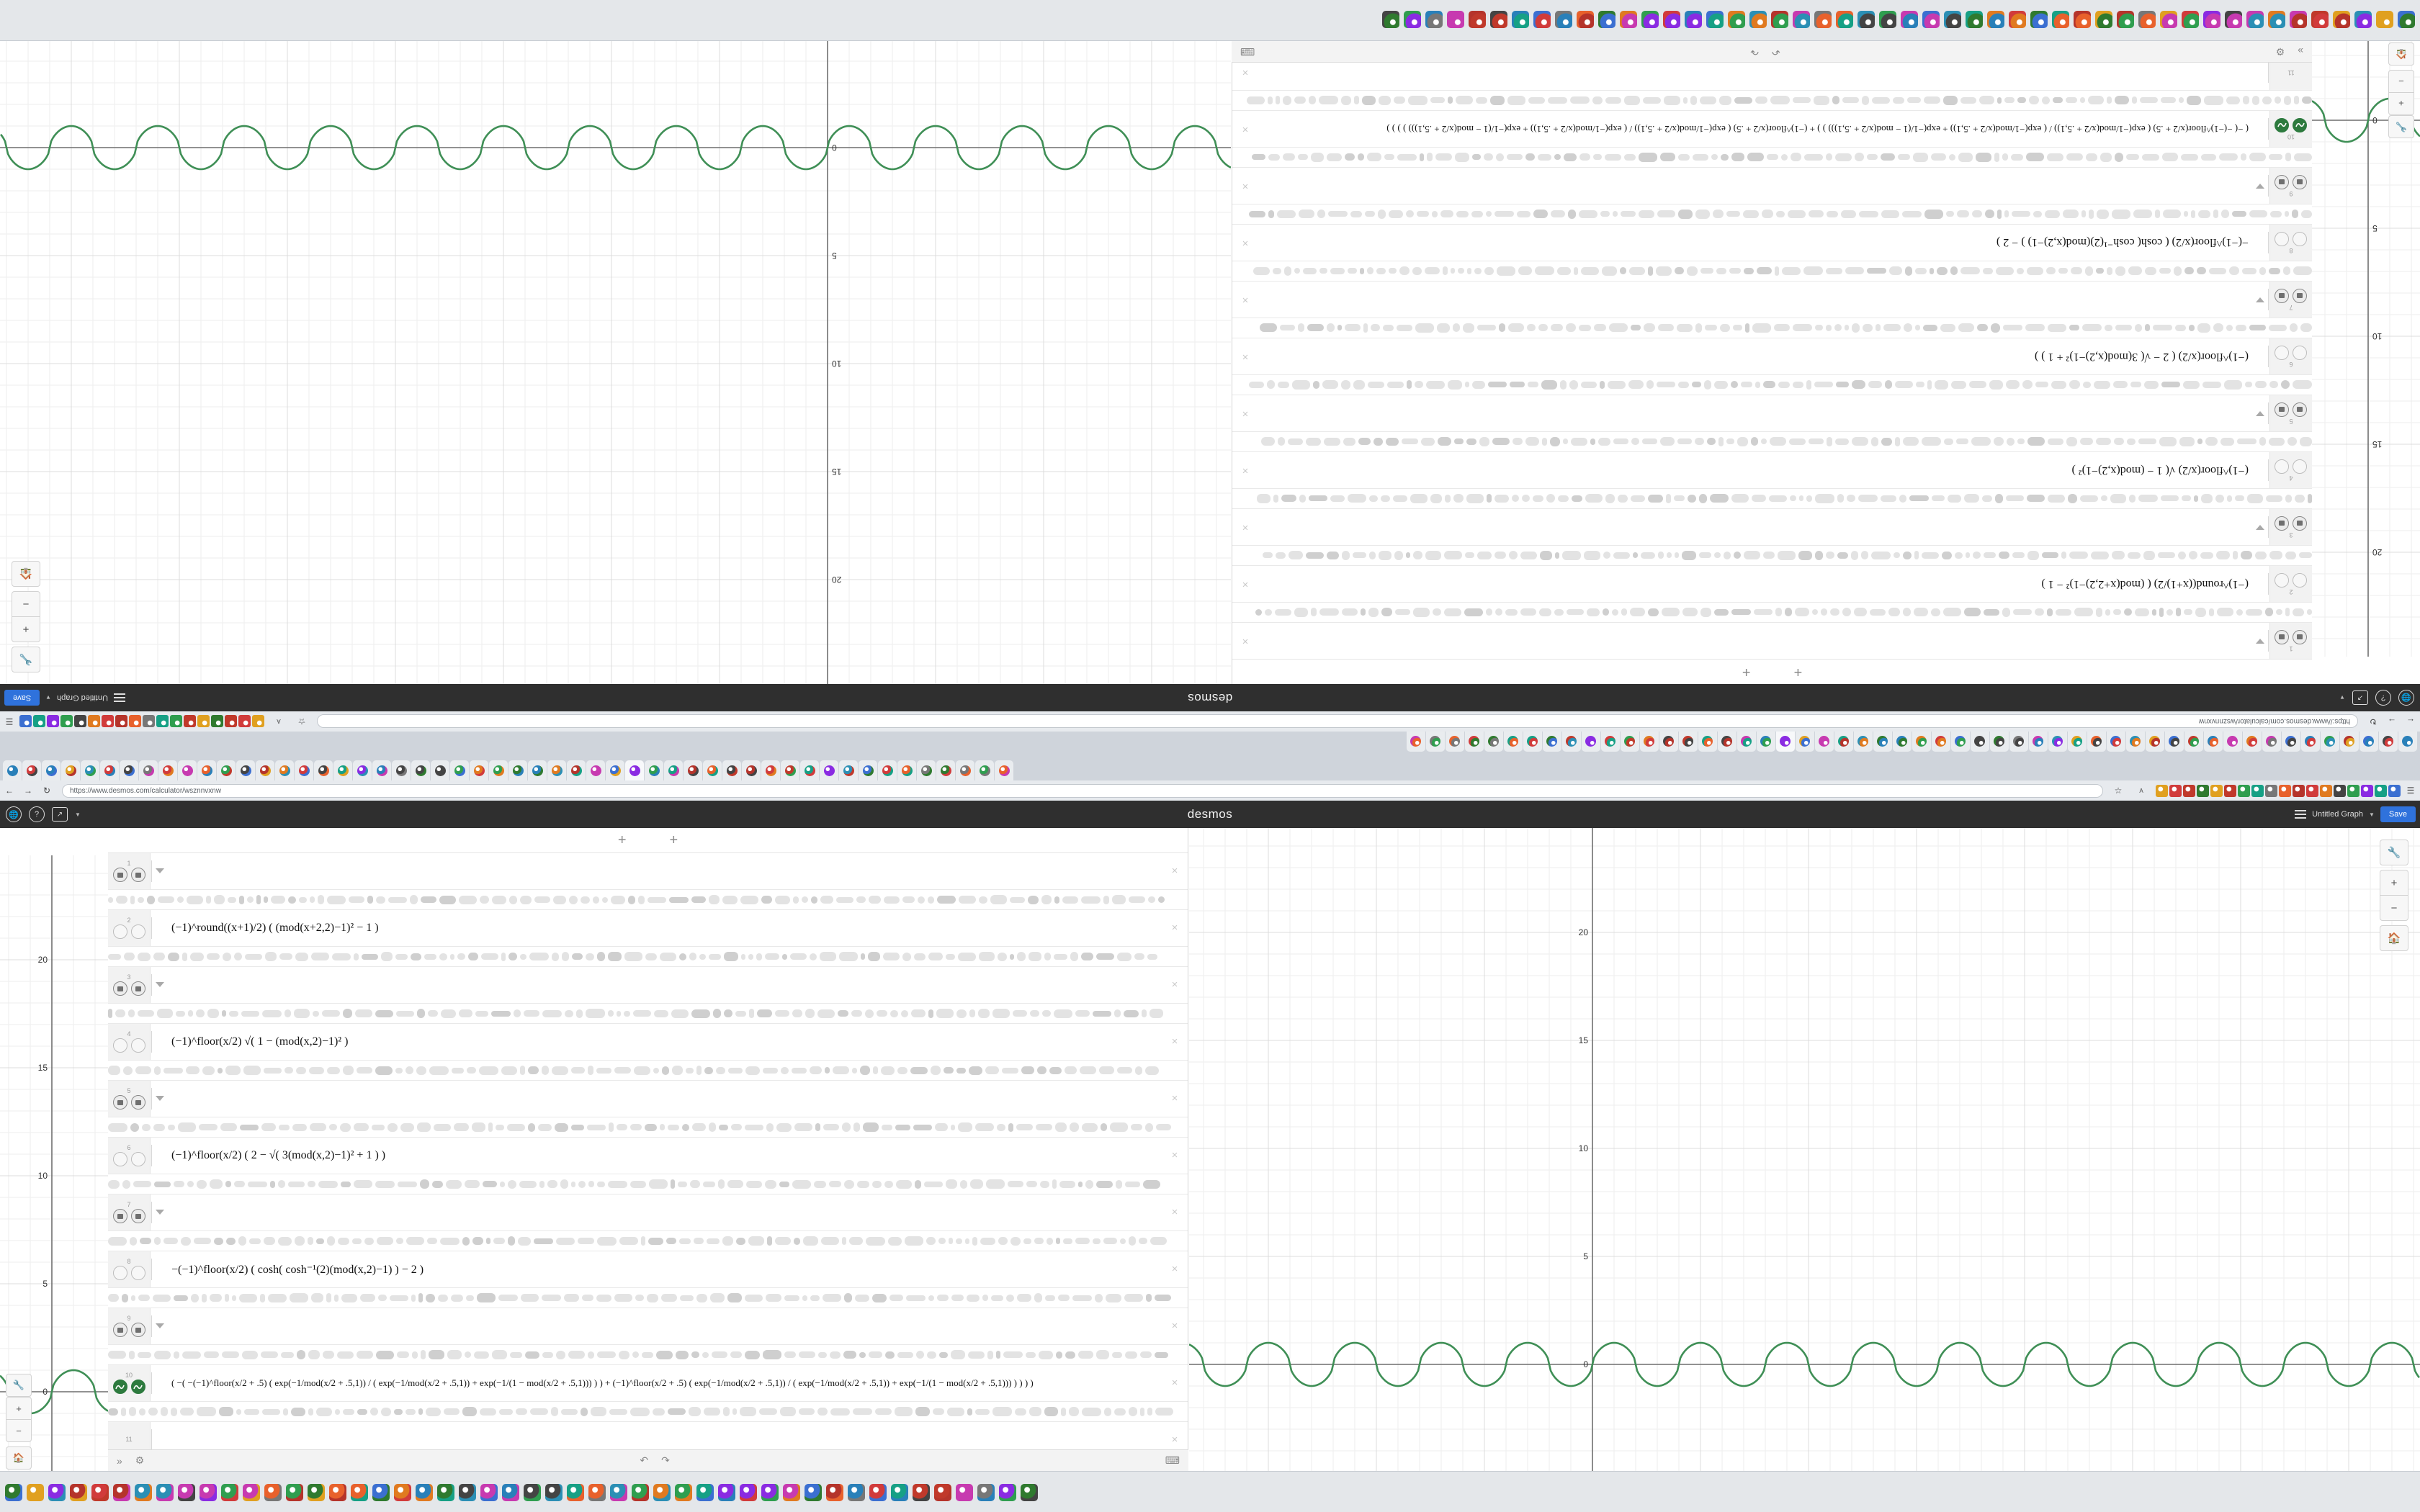  What do you see at coordinates (129, 1326) in the screenshot?
I see `expression-index: 9` at bounding box center [129, 1326].